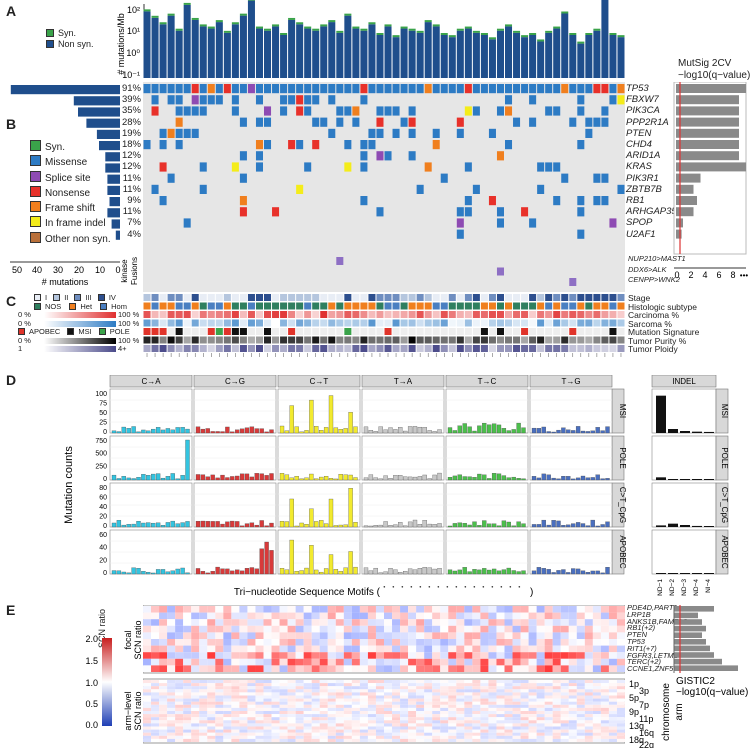  What do you see at coordinates (284, 56) in the screenshot?
I see `tmb-bar` at bounding box center [284, 56].